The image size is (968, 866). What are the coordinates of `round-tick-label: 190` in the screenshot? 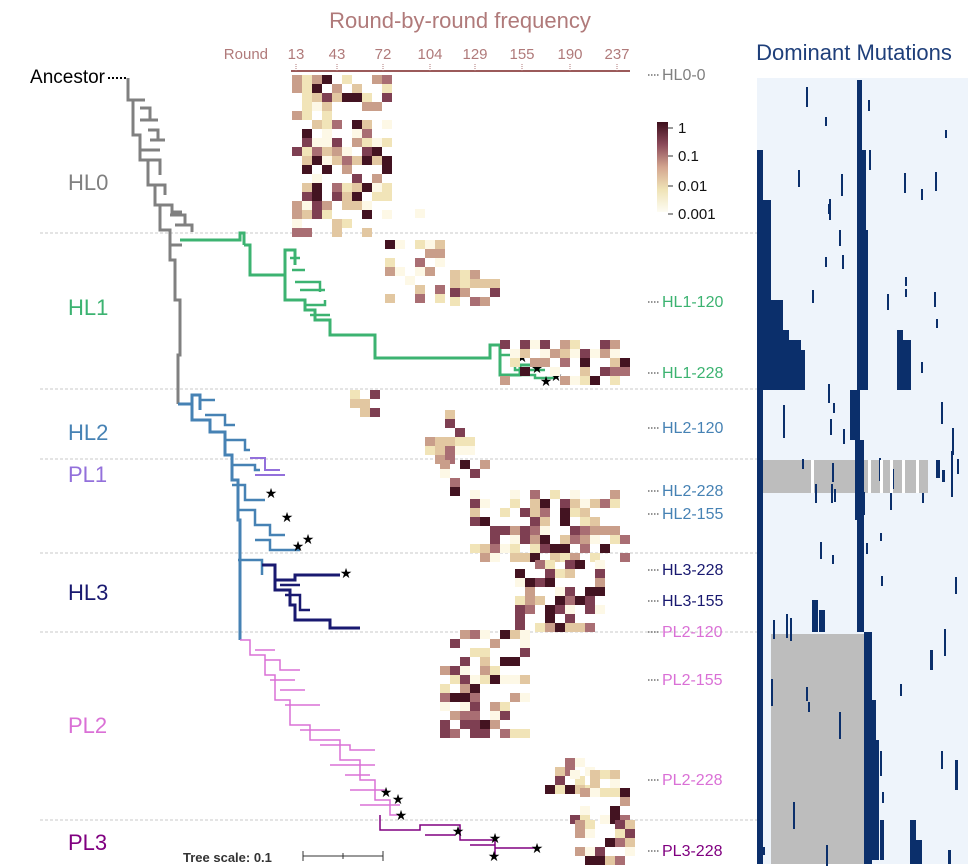 It's located at (569, 54).